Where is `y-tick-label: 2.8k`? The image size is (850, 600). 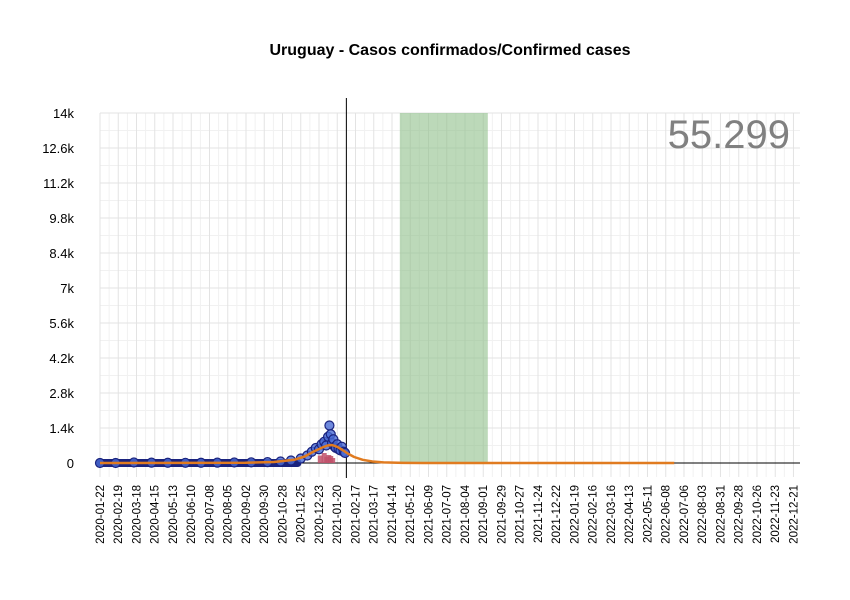
y-tick-label: 2.8k is located at coordinates (61, 393).